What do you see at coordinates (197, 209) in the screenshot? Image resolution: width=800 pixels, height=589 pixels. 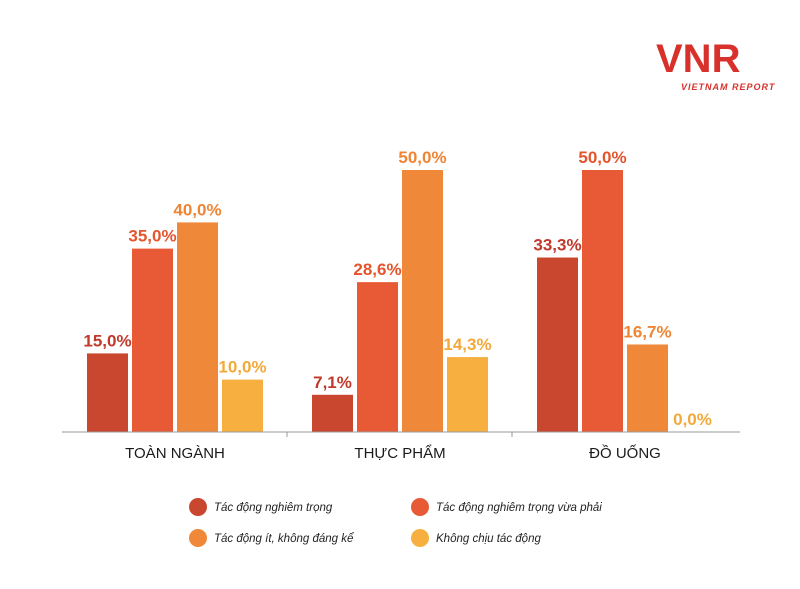 I see `data-label-1-3: 40,0%` at bounding box center [197, 209].